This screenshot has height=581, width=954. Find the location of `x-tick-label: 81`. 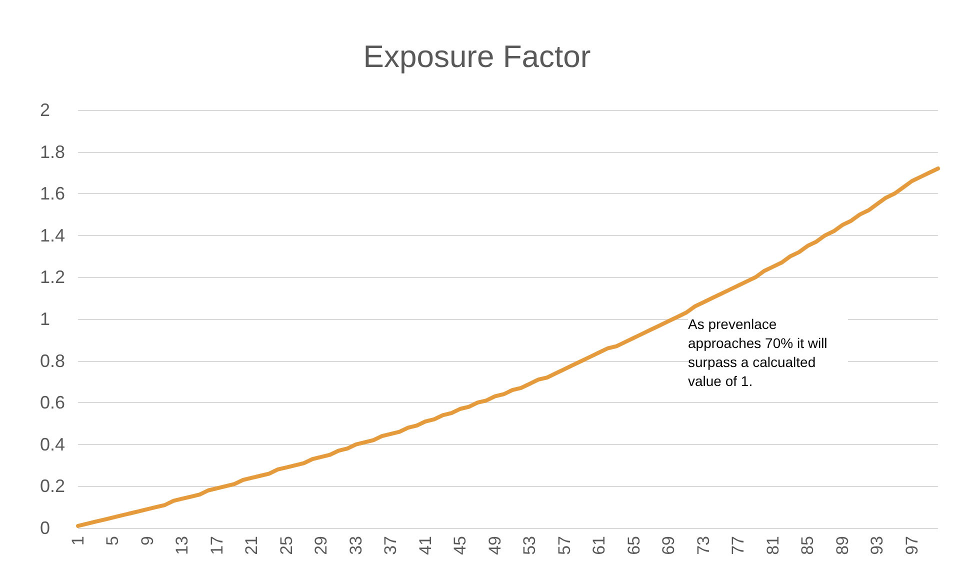

x-tick-label: 81 is located at coordinates (772, 545).